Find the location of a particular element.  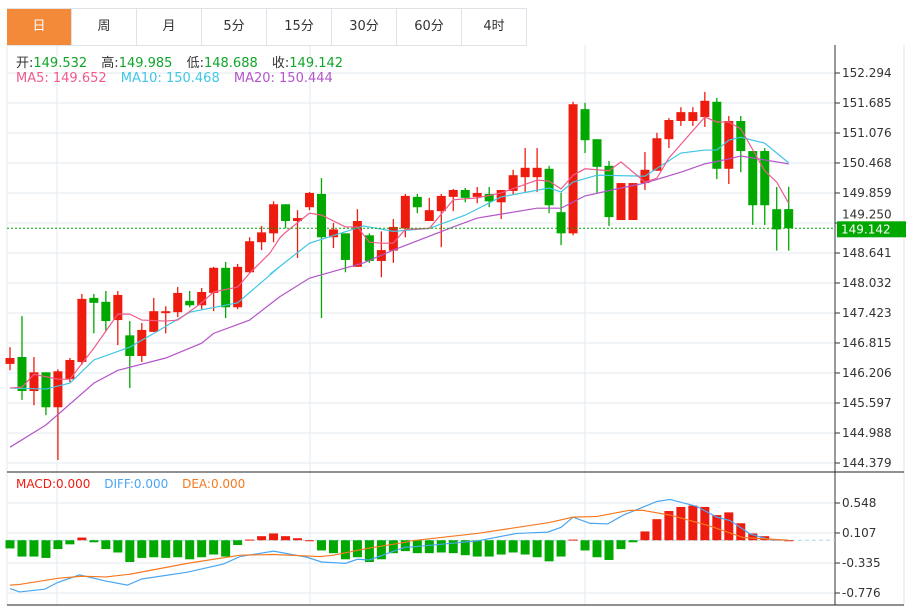

price-tick-label: 144.379 is located at coordinates (867, 463).